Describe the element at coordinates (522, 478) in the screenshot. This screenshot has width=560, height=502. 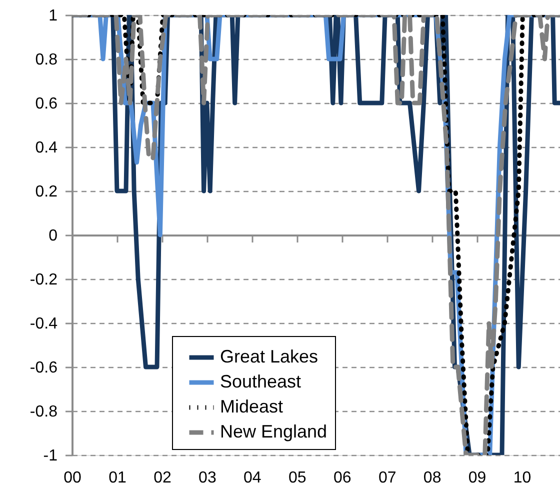
I see `x-tick-label: 10` at that location.